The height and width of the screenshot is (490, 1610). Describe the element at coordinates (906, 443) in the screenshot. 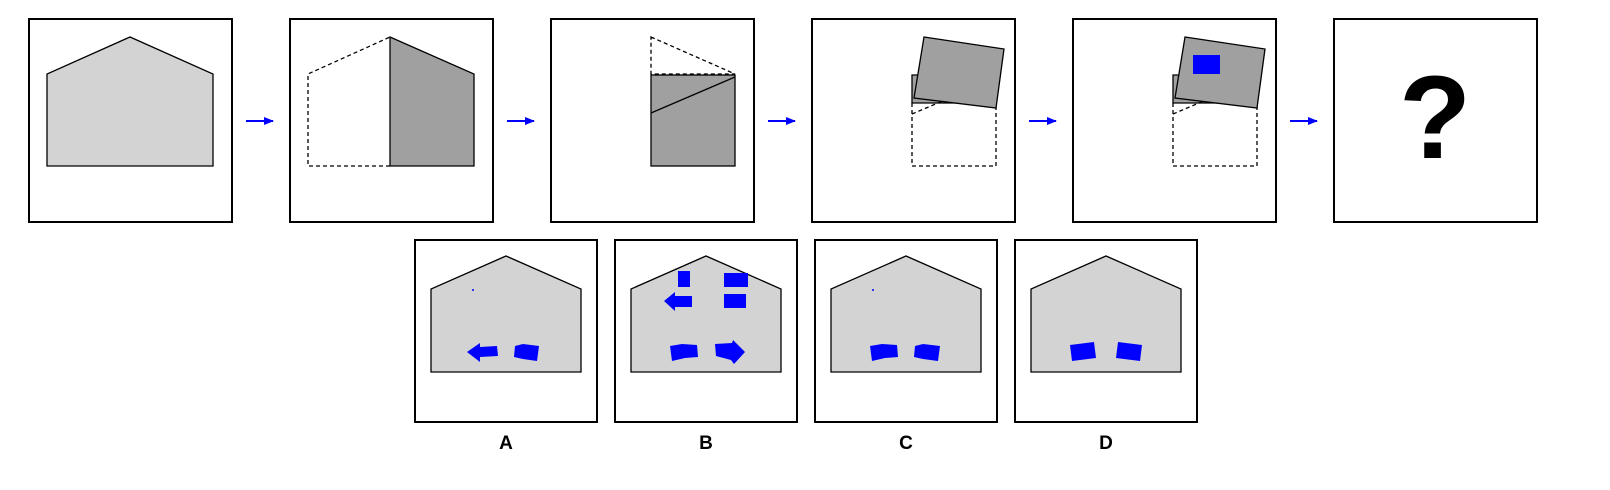

I see `option-c-label: C` at that location.